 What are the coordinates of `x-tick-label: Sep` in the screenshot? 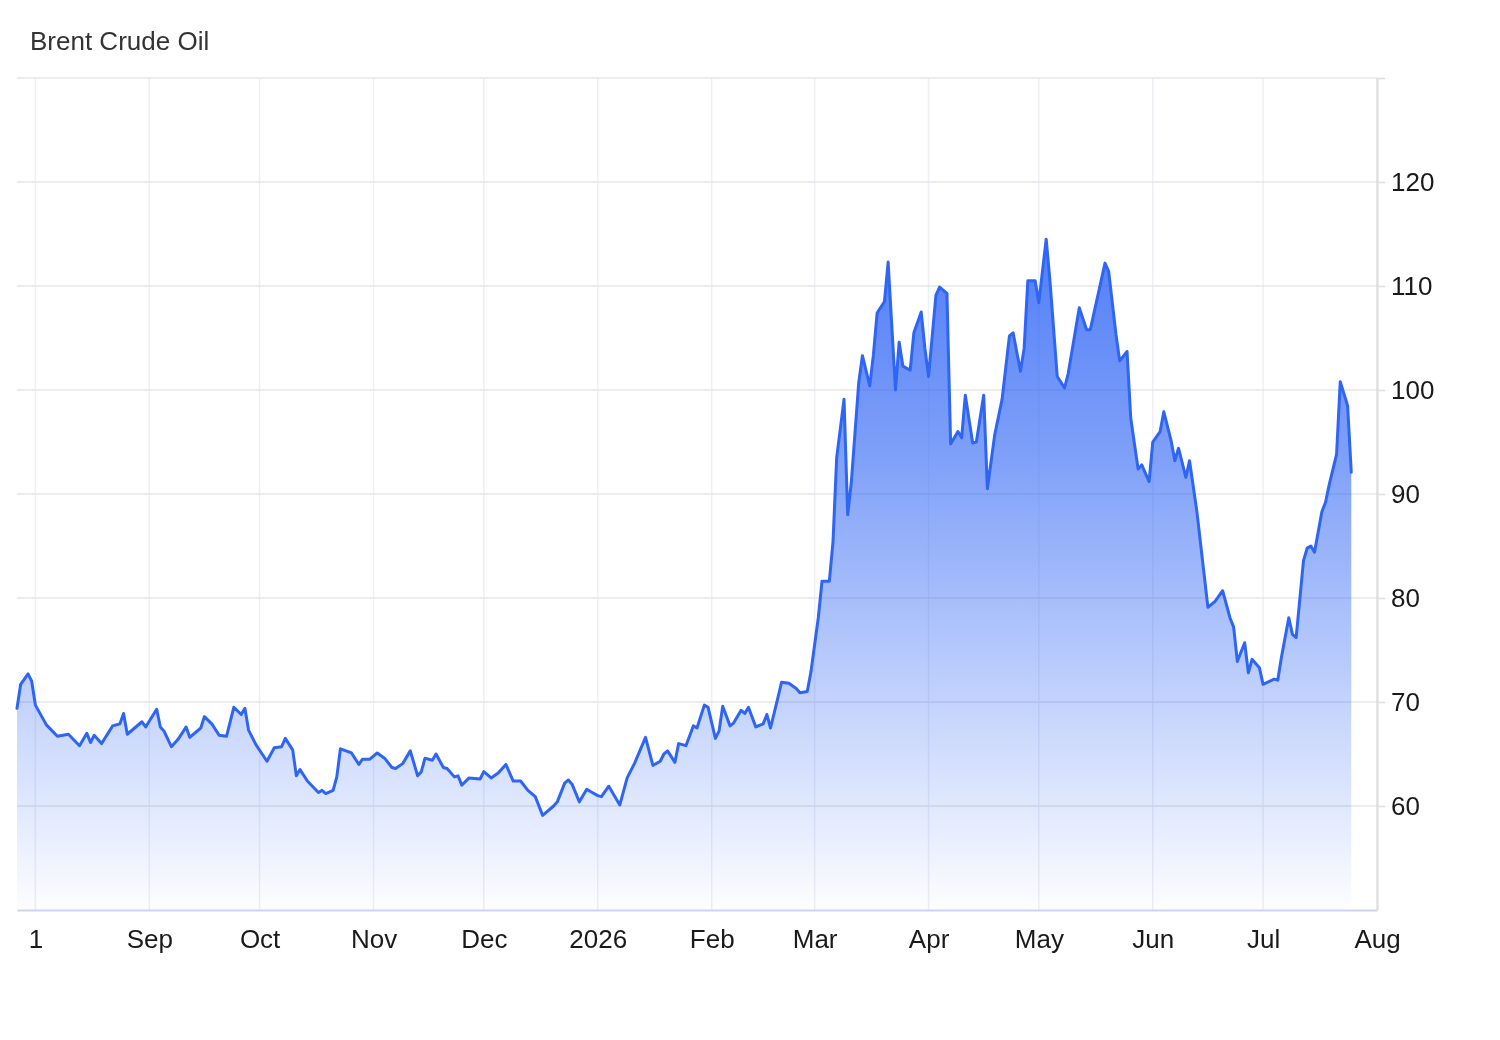 It's located at (149, 939).